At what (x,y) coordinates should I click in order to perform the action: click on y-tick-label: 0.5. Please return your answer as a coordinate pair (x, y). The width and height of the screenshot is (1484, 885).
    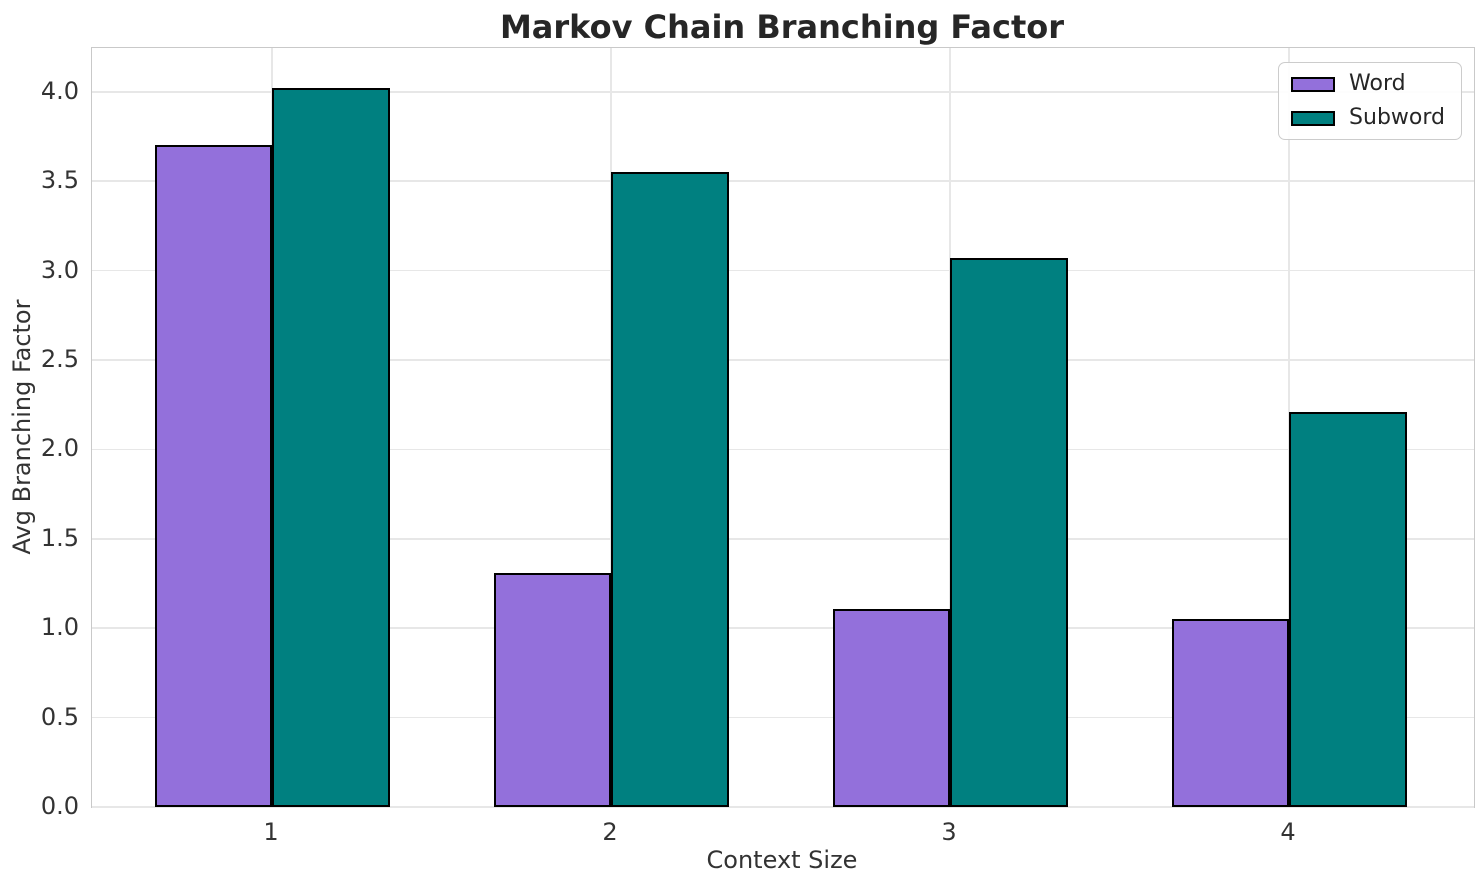
    Looking at the image, I should click on (59, 716).